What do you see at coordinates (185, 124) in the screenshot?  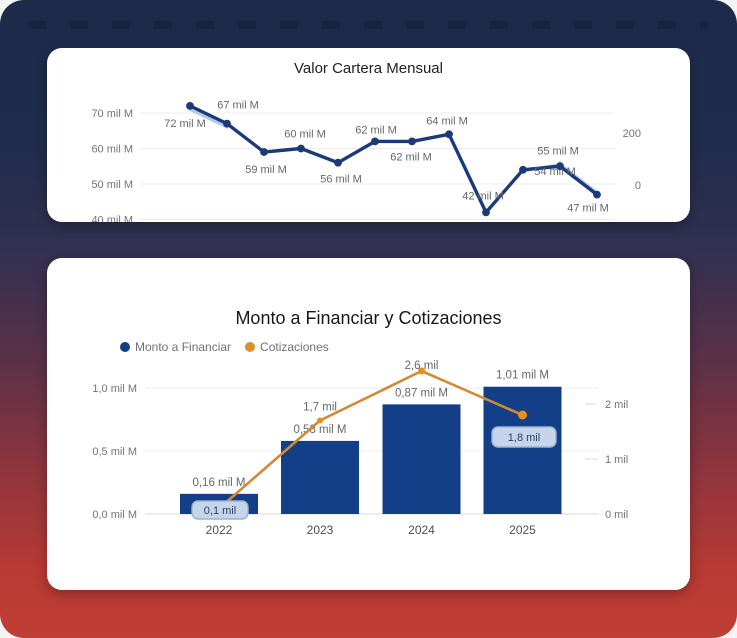 I see `point-label: 72 mil M` at bounding box center [185, 124].